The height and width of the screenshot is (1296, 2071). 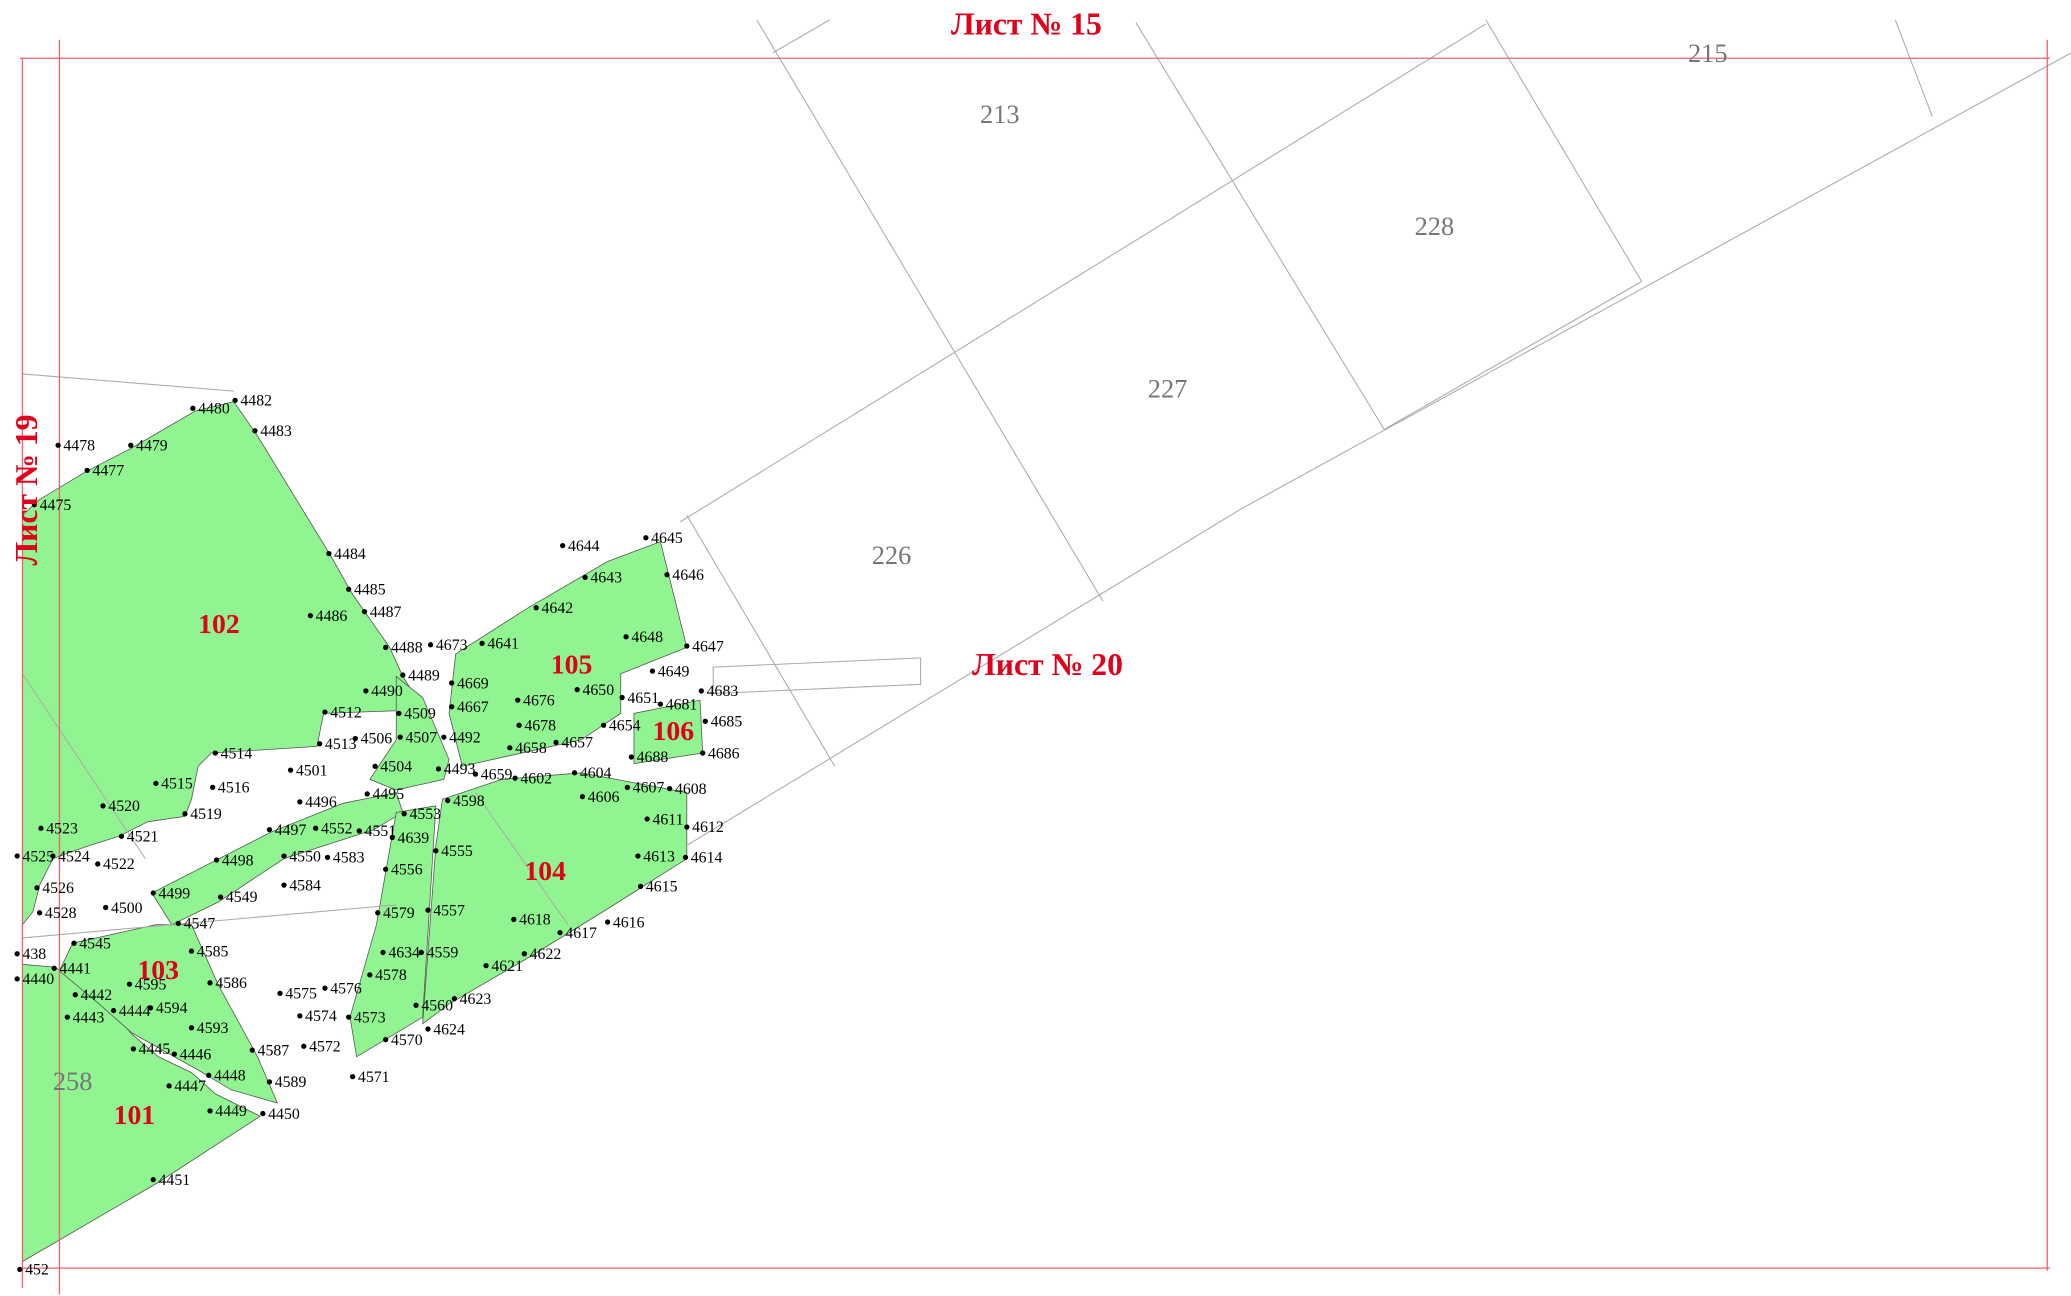 What do you see at coordinates (724, 753) in the screenshot?
I see `point-label: 4686` at bounding box center [724, 753].